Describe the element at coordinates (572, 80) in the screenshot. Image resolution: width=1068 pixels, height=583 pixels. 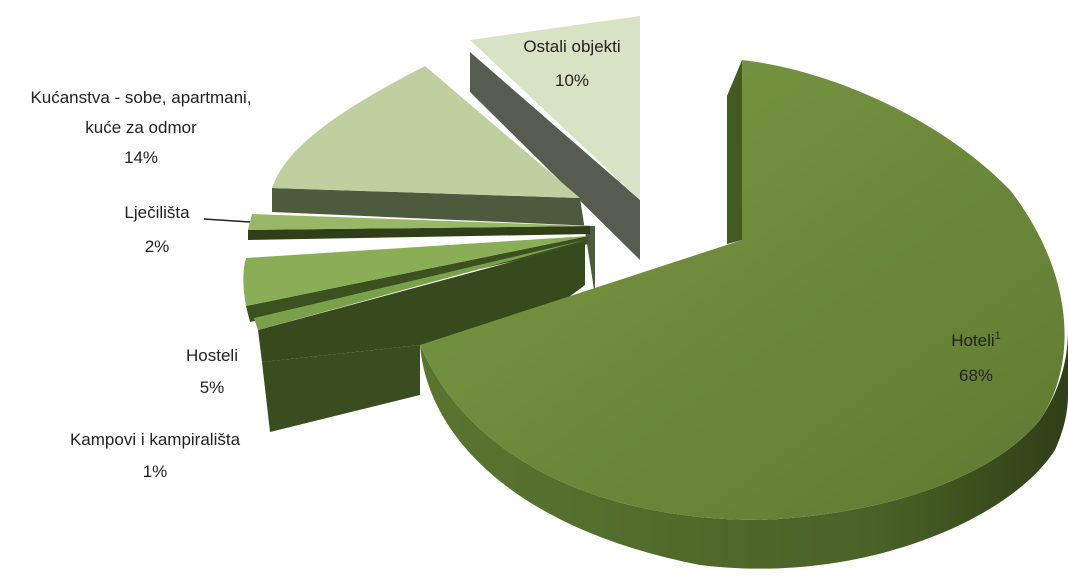
I see `value-ostali-objekti: 10%` at that location.